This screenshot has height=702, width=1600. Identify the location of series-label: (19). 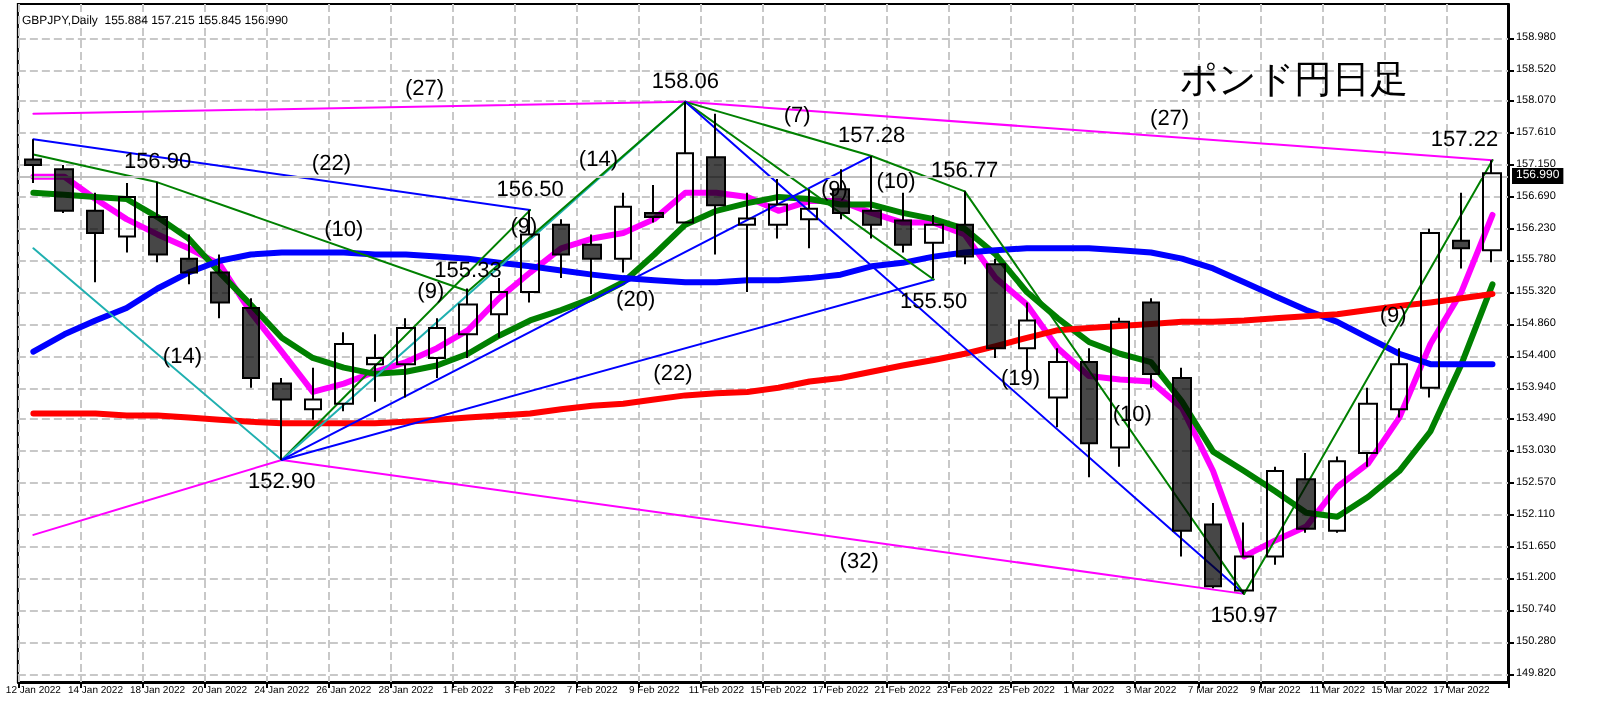
(1021, 379).